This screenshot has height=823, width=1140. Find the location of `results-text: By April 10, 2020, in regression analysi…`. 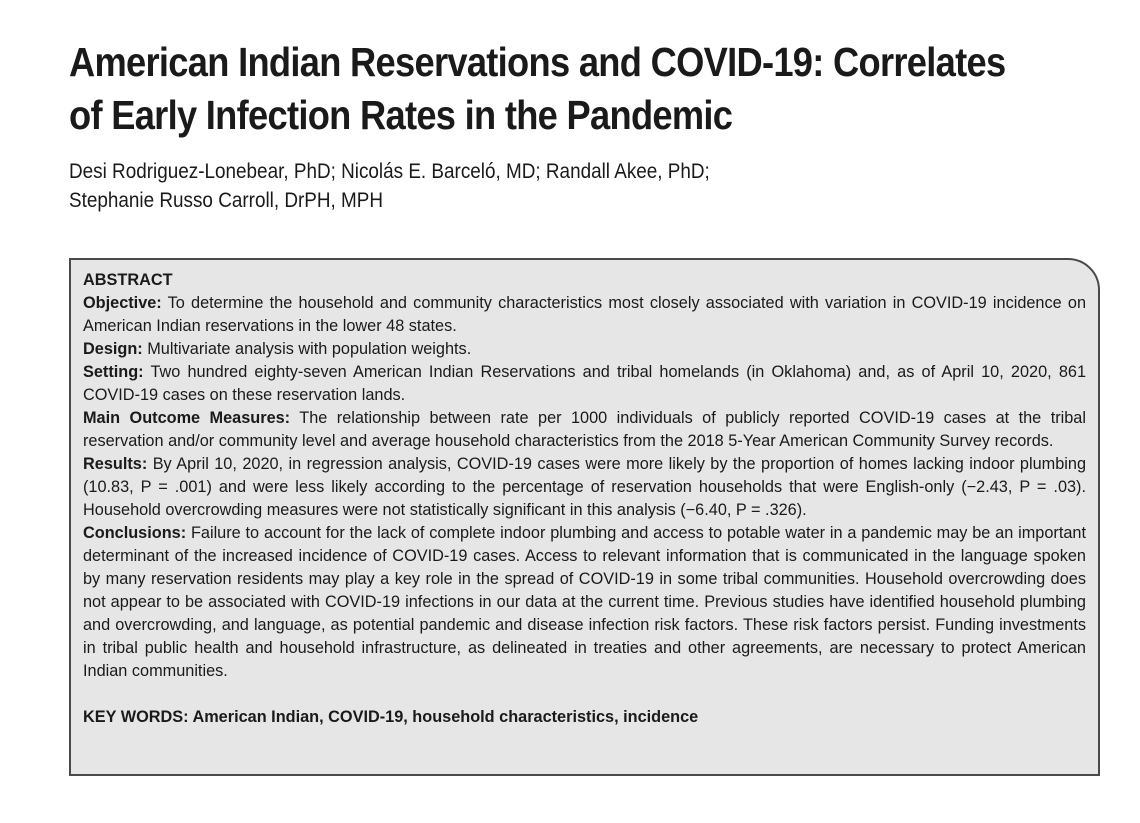

results-text: By April 10, 2020, in regression analysi… is located at coordinates (584, 487).